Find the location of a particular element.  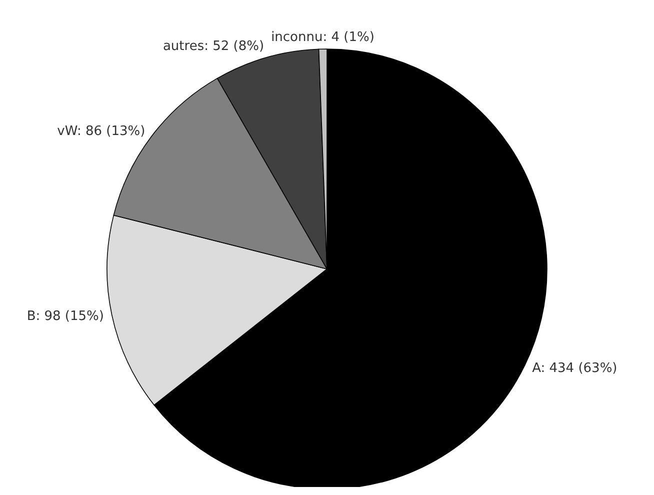

slice-label: A: 434 (63%) is located at coordinates (575, 368).